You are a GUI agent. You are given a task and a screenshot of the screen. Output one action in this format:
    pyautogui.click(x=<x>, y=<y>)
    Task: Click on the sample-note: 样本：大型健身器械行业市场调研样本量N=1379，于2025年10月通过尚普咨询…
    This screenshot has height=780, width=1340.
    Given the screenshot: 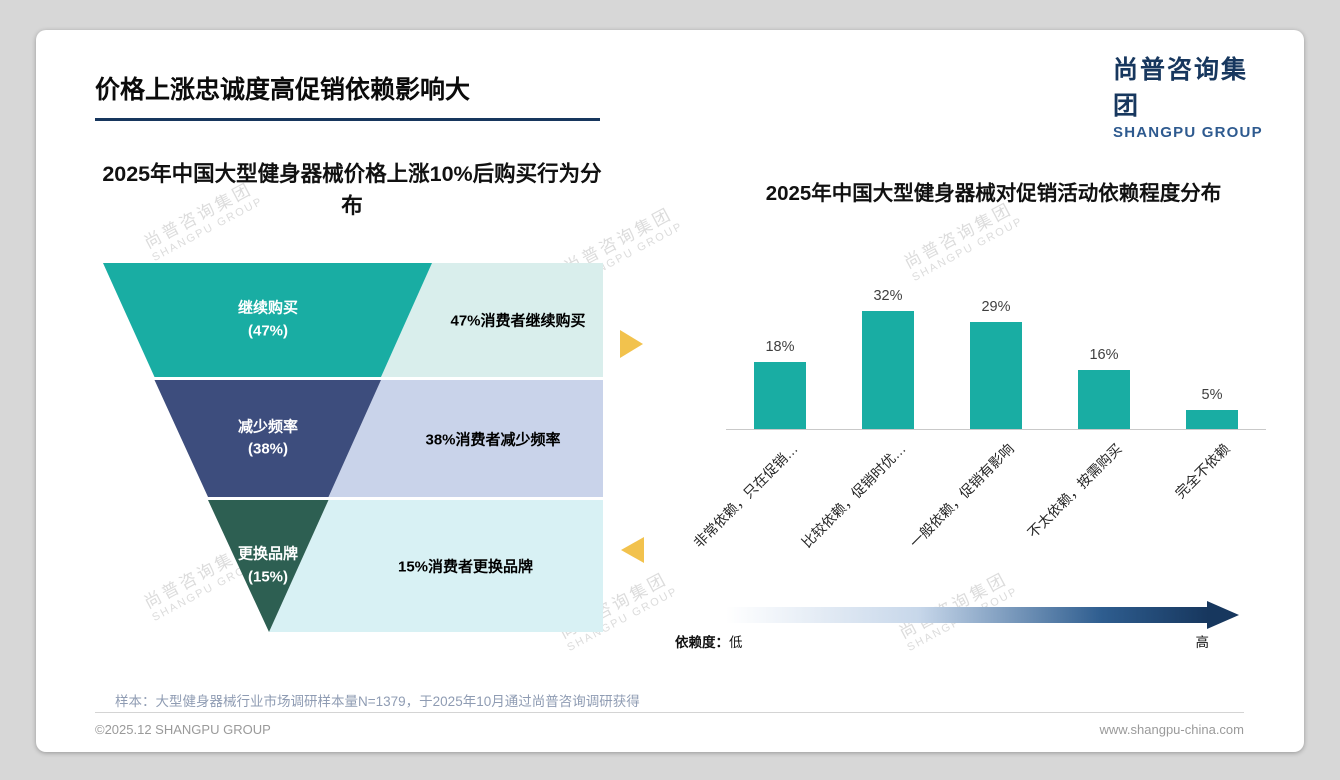 What is the action you would take?
    pyautogui.click(x=377, y=701)
    